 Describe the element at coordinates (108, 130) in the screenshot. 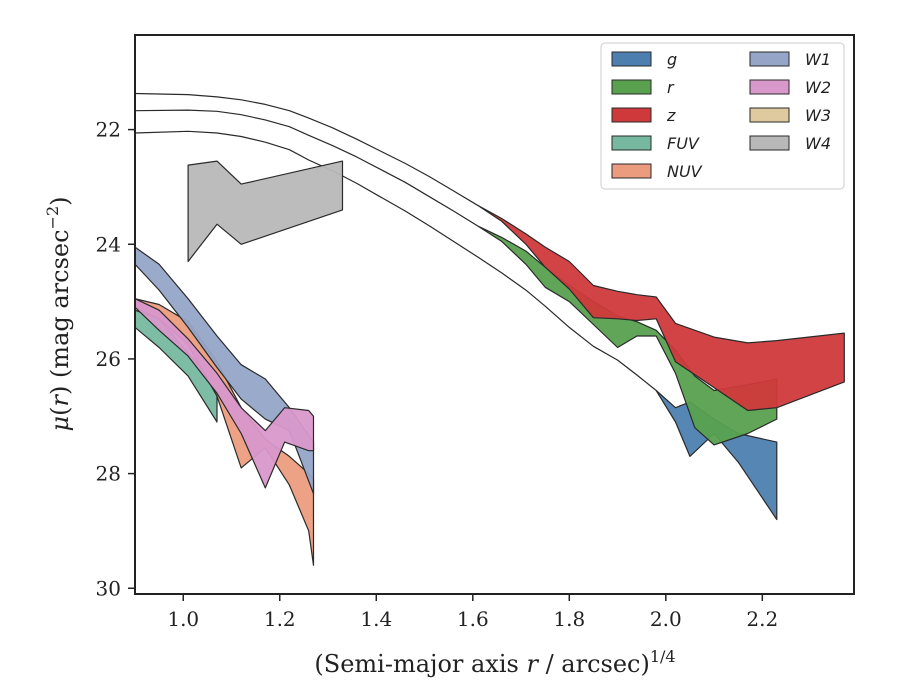

I see `y-tick-label: 22` at that location.